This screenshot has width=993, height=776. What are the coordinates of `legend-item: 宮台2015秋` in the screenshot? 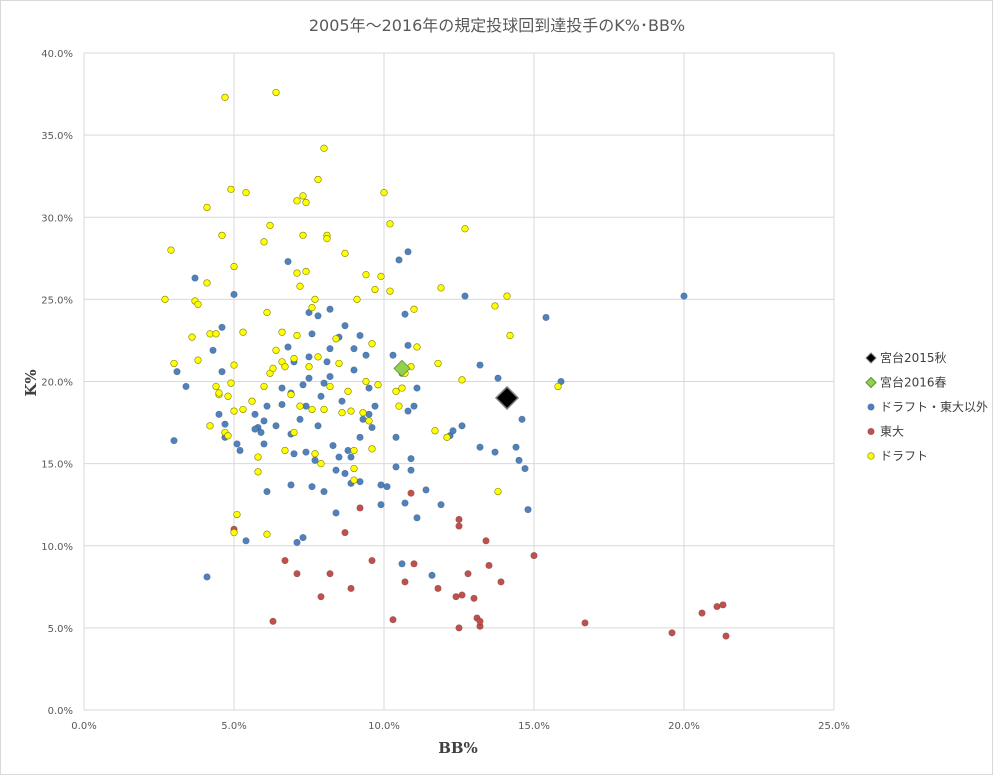 It's located at (906, 357).